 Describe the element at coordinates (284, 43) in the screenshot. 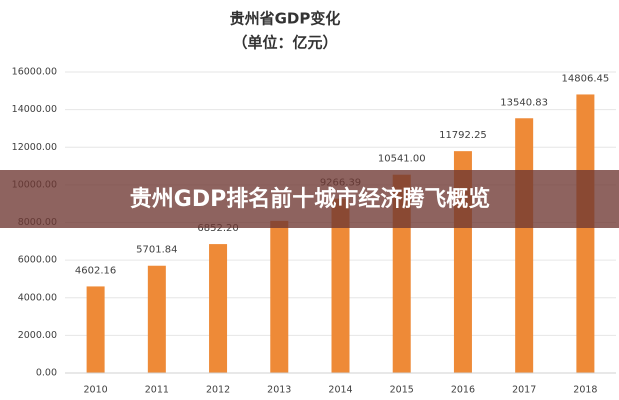

I see `chart-subtitle: （单位：亿元）` at that location.